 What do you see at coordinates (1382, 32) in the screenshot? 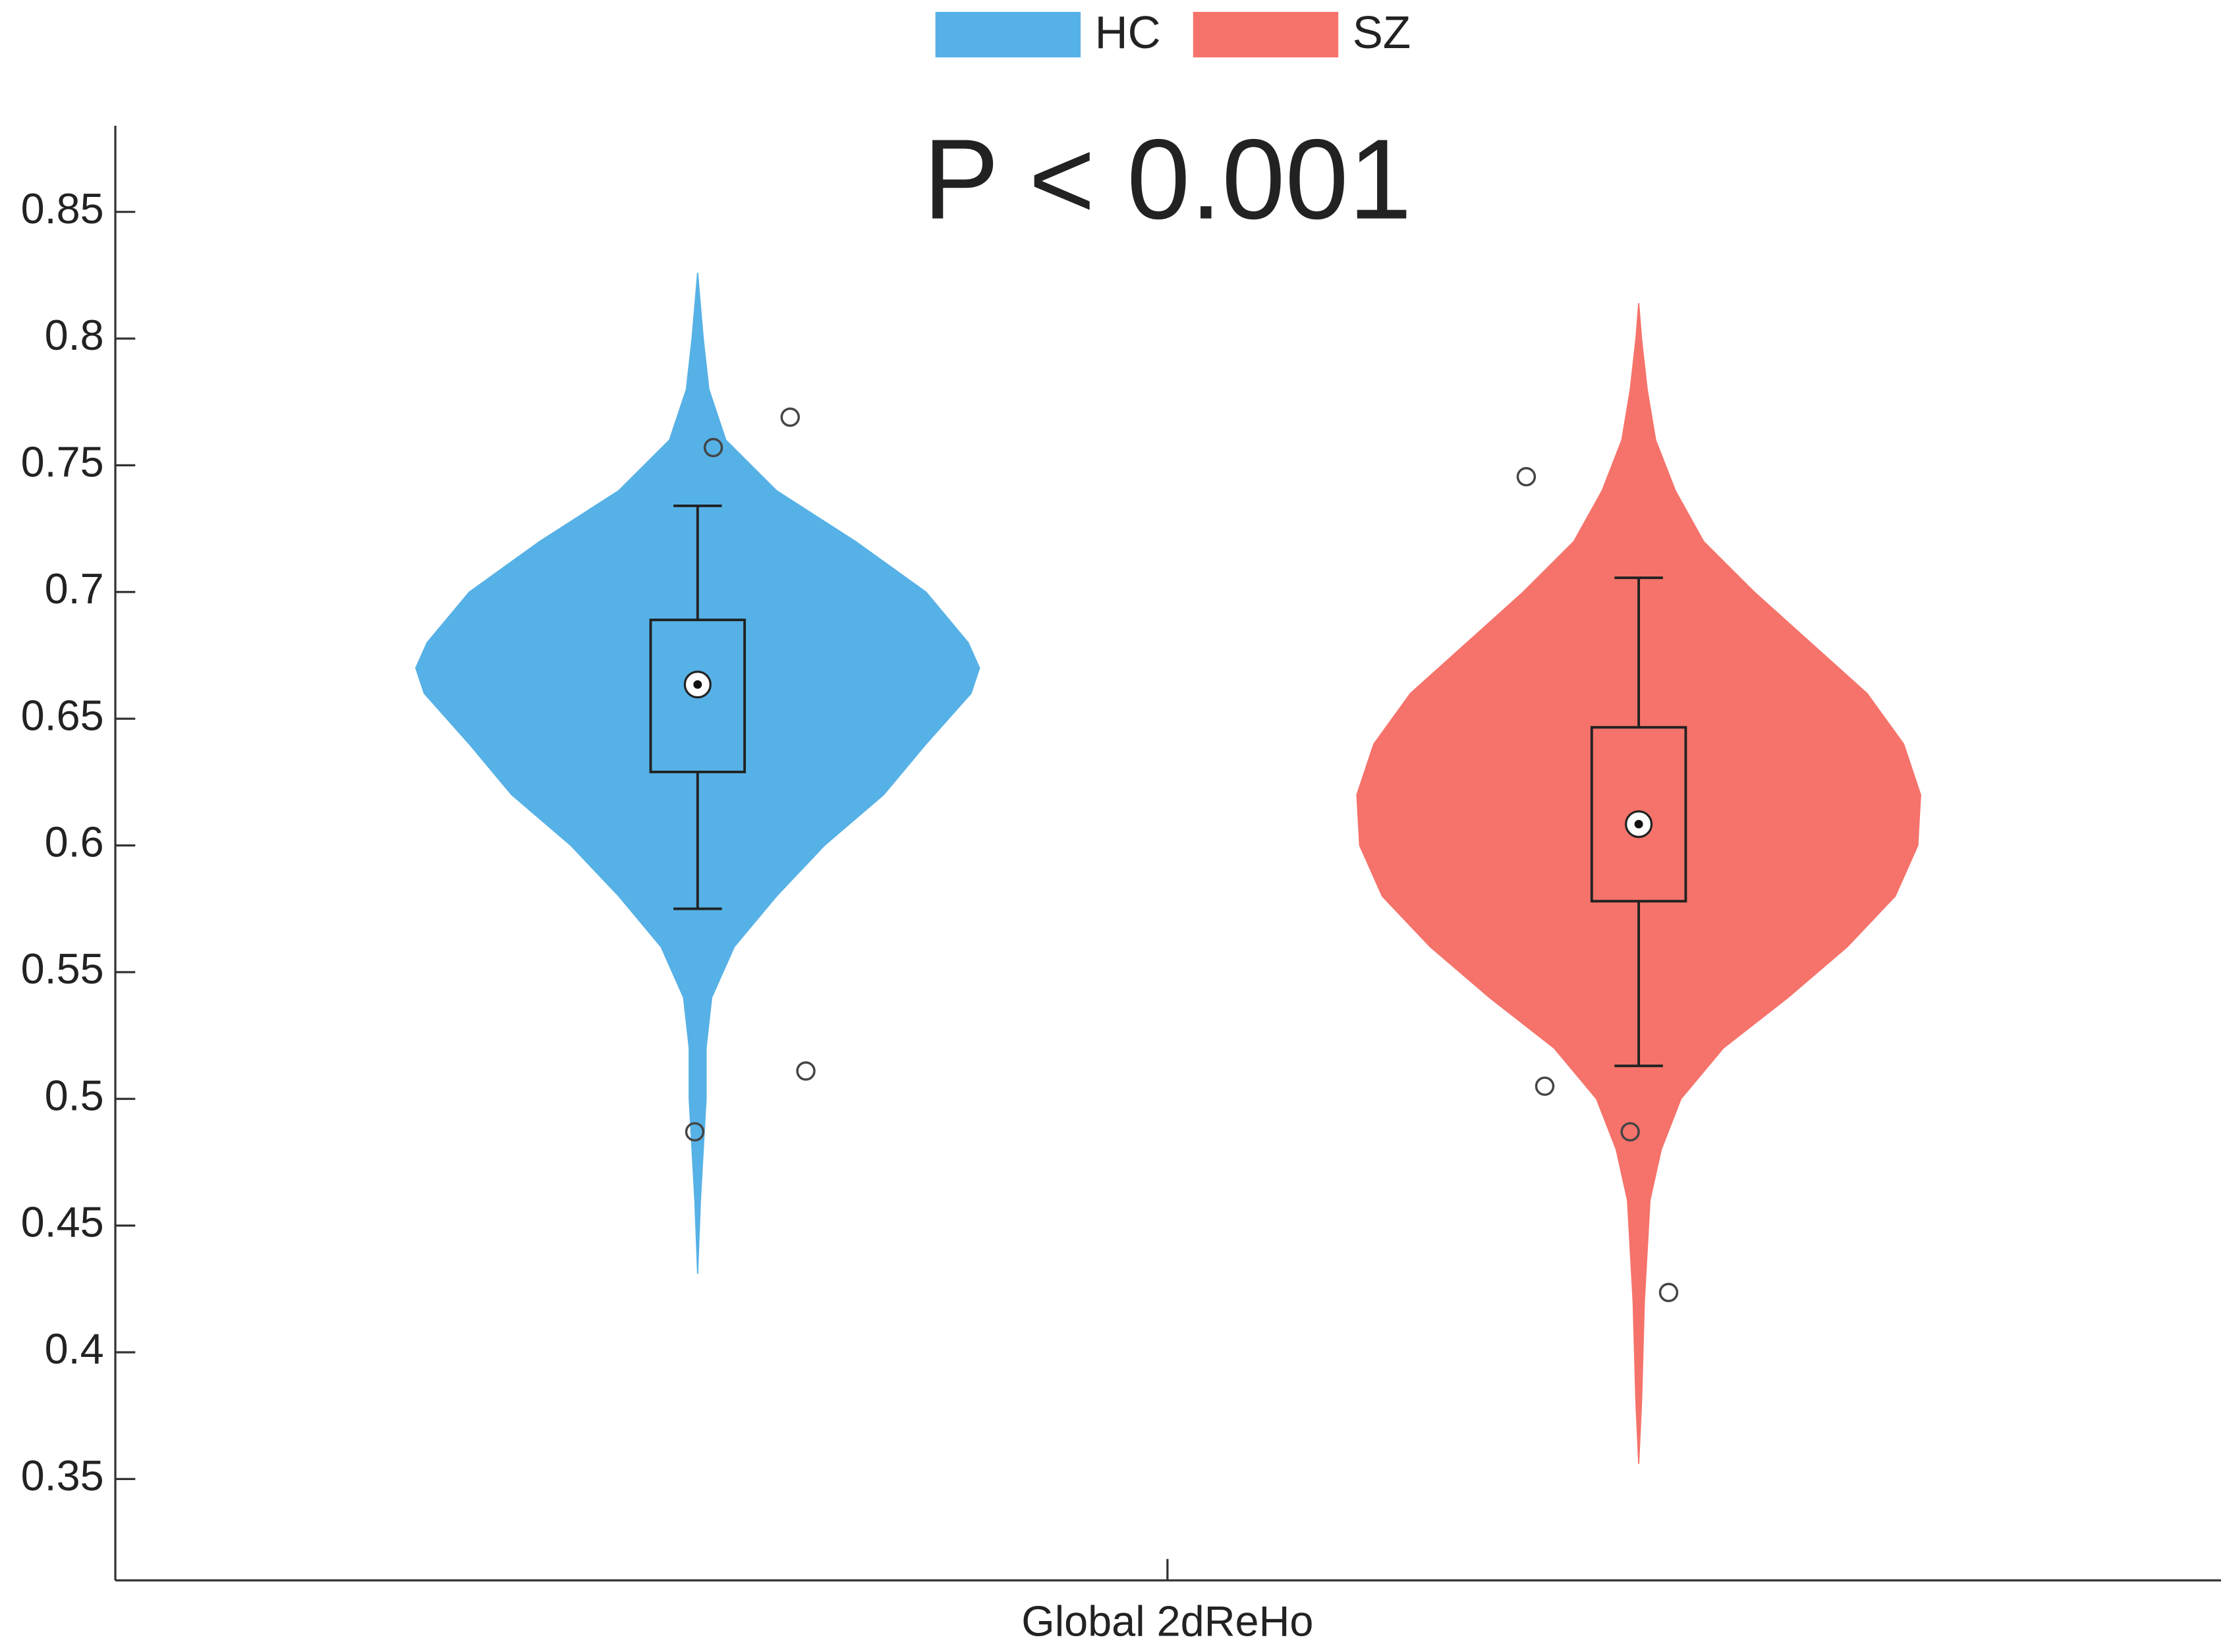
I see `legend-label: SZ` at bounding box center [1382, 32].